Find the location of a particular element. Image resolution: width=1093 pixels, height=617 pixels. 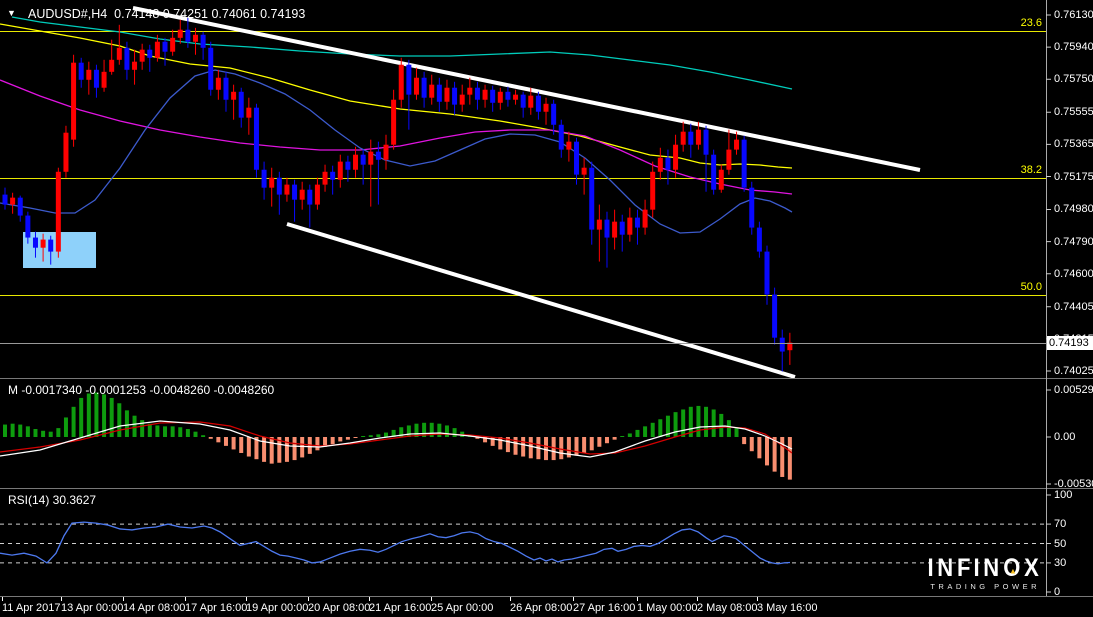

price-axis-label: 0.75555 is located at coordinates (1073, 112).